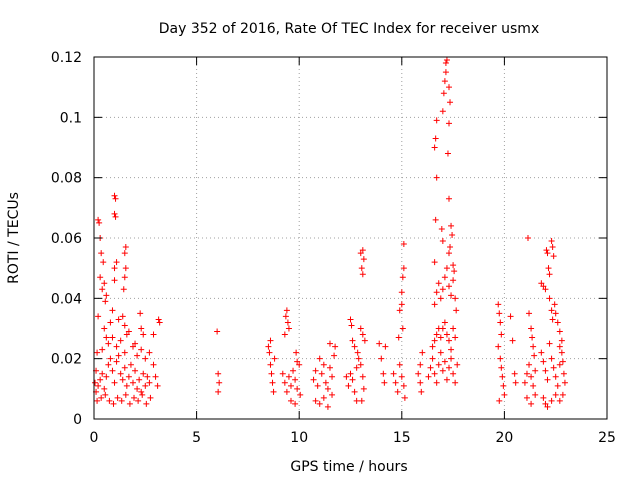 Image resolution: width=640 pixels, height=480 pixels. Describe the element at coordinates (66, 360) in the screenshot. I see `y-tick-label: 0.02` at that location.